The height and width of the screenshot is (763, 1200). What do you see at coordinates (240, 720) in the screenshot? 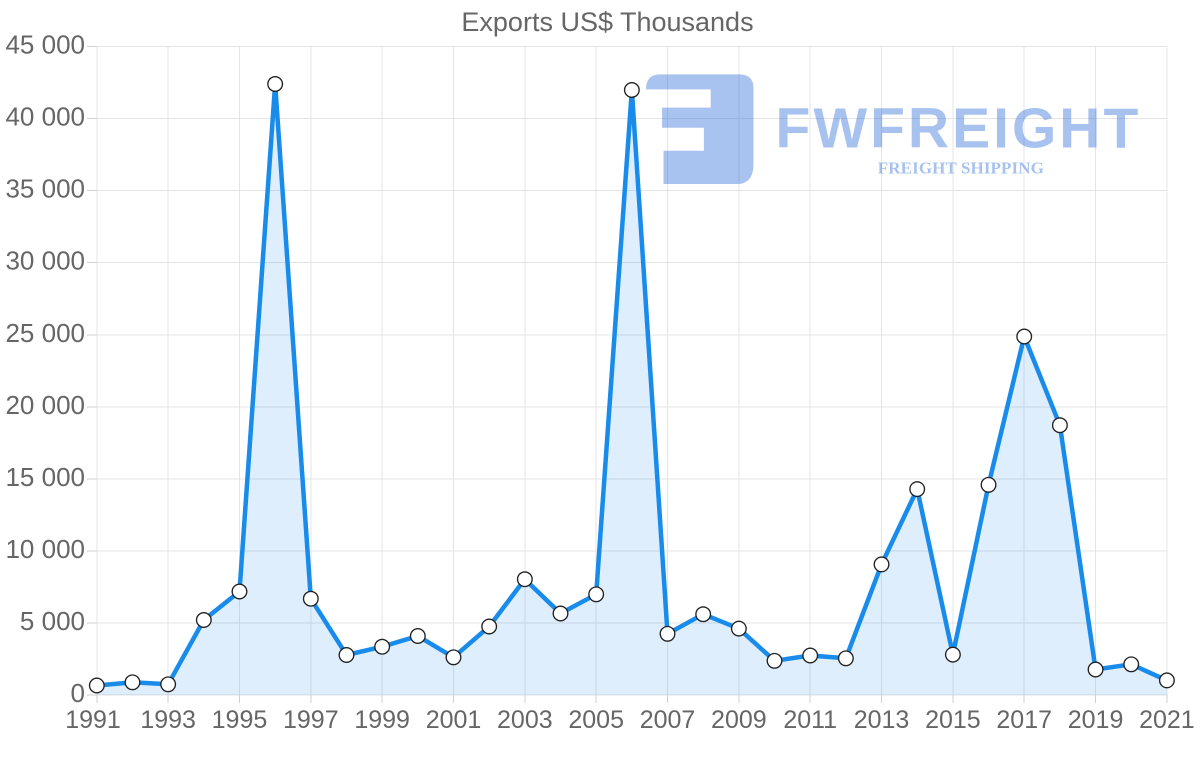
I see `svg-text: 1995` at bounding box center [240, 720].